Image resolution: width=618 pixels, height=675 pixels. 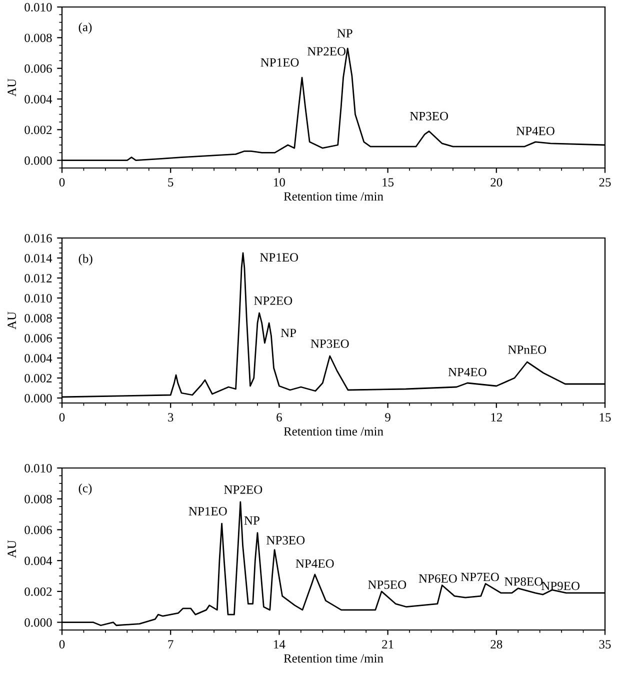 I want to click on y-tick-label: 0.012, so click(x=38, y=278).